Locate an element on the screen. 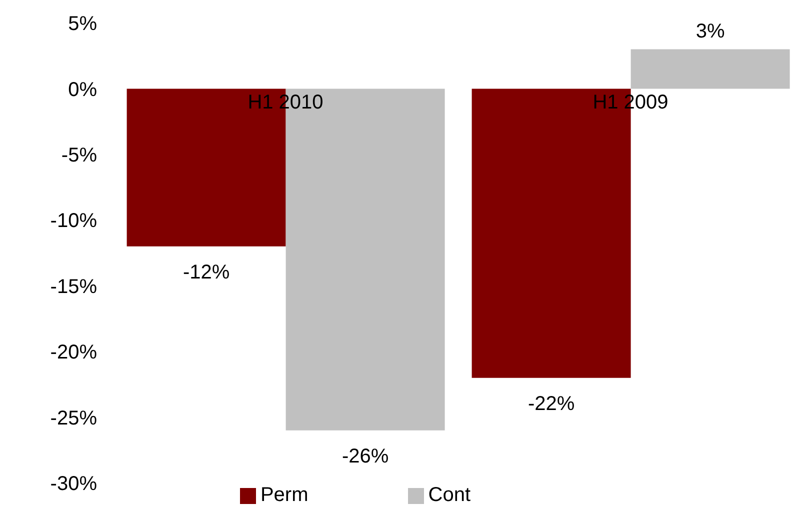  y-tick-label: -20% is located at coordinates (74, 353).